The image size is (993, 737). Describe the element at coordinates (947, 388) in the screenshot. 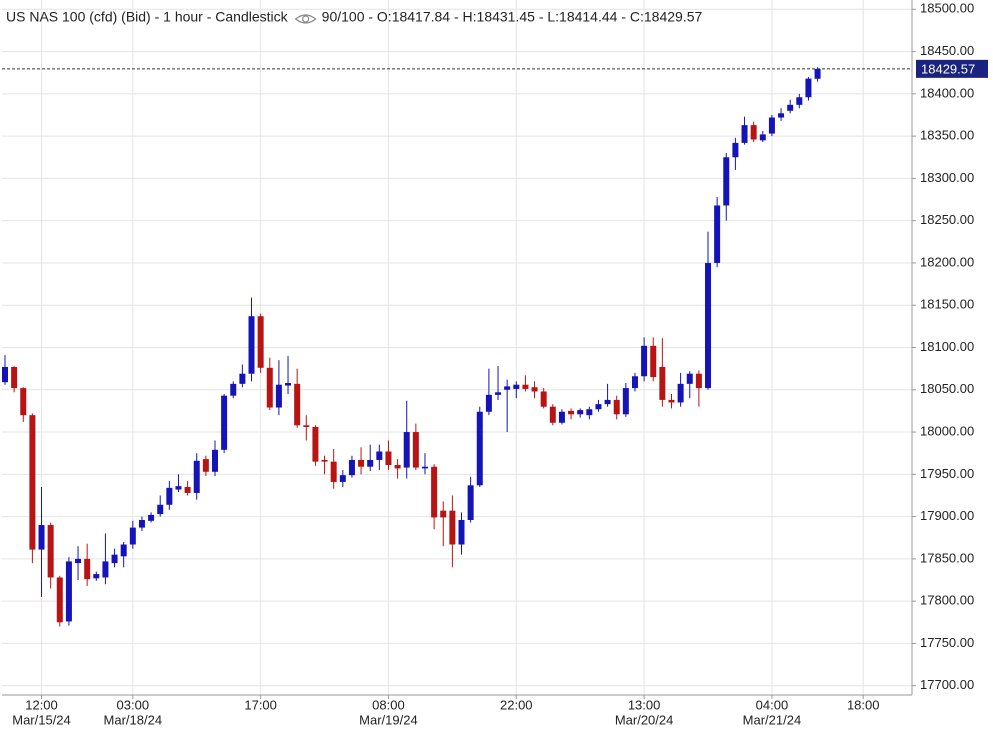

I see `y-tick-label: 18050.00` at that location.